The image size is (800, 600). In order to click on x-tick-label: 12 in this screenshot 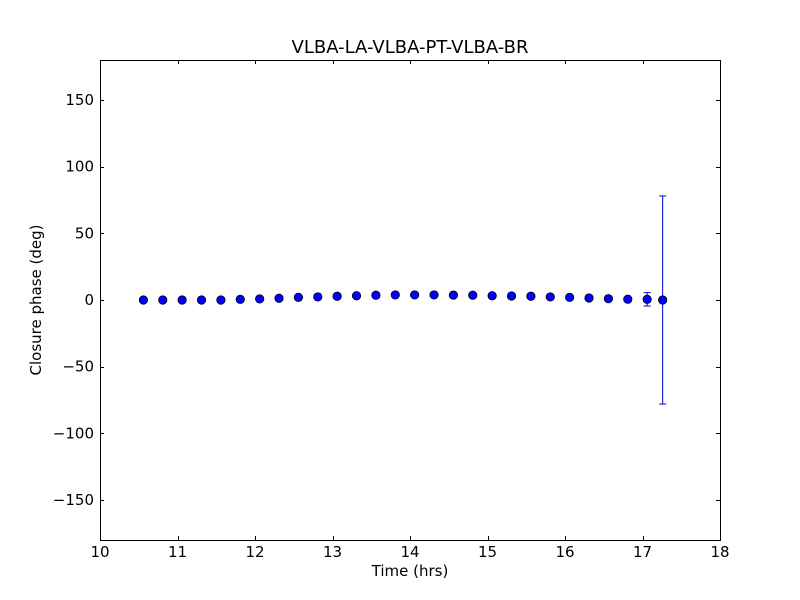, I will do `click(254, 552)`.